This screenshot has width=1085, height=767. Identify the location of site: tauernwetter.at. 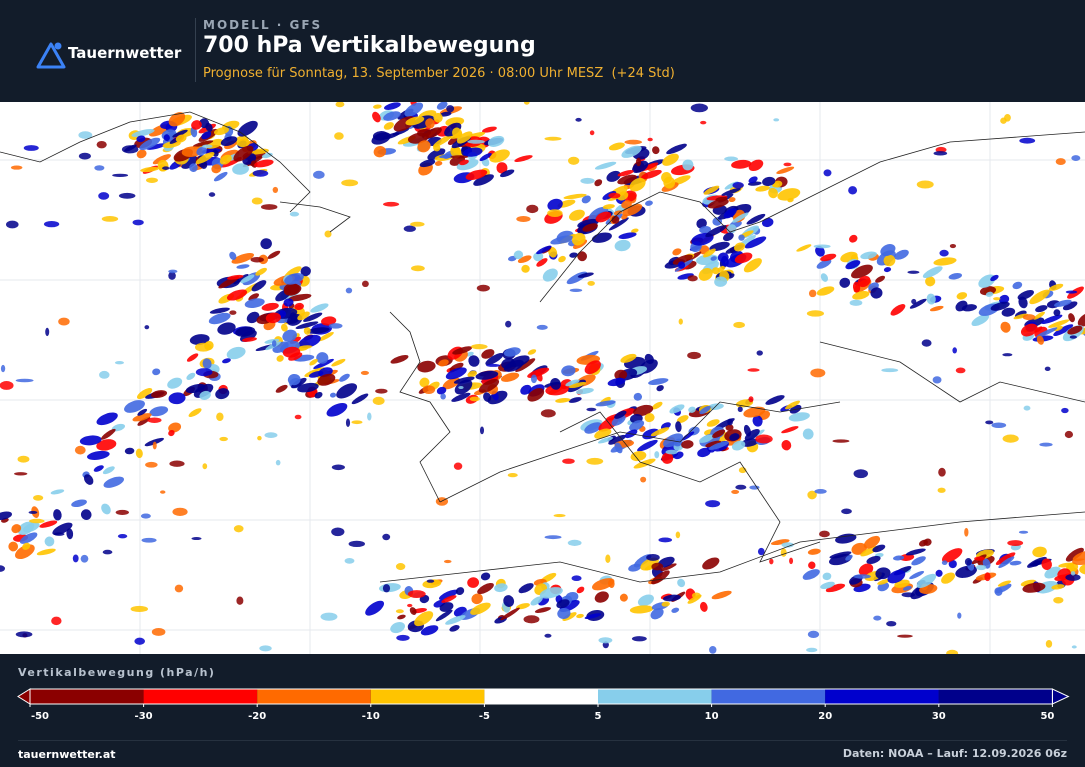
(67, 754).